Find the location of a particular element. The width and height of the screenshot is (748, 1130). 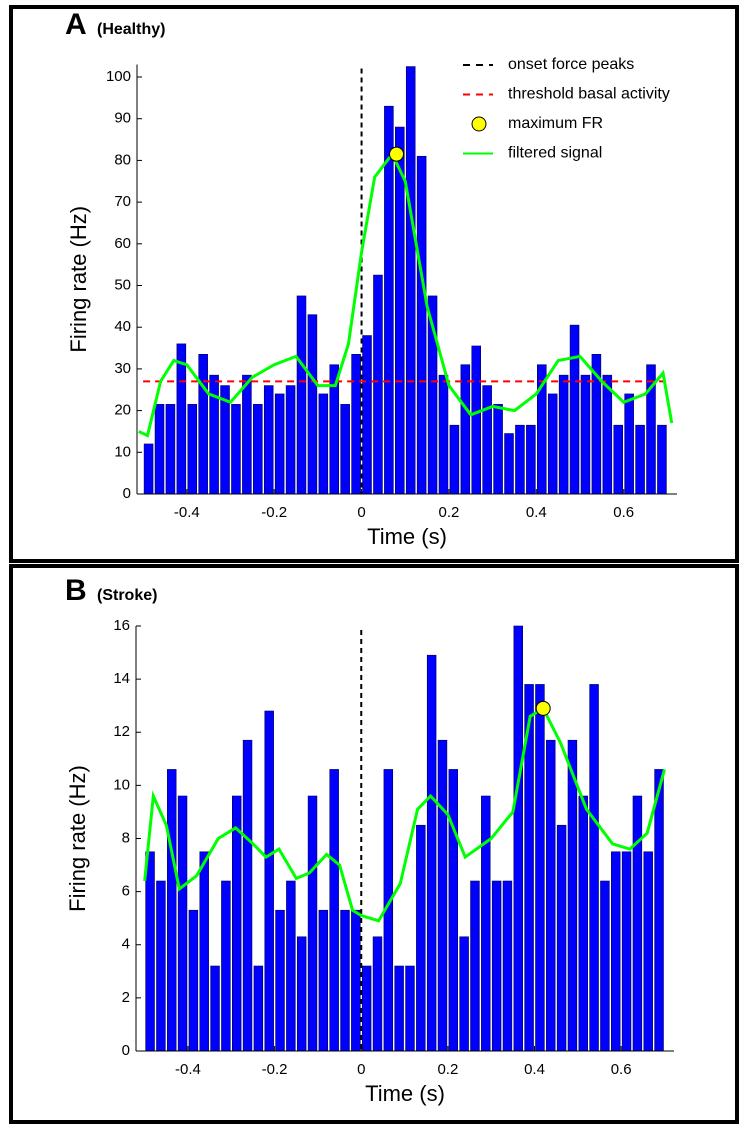

x-tick-label: -0.2 is located at coordinates (275, 1069).